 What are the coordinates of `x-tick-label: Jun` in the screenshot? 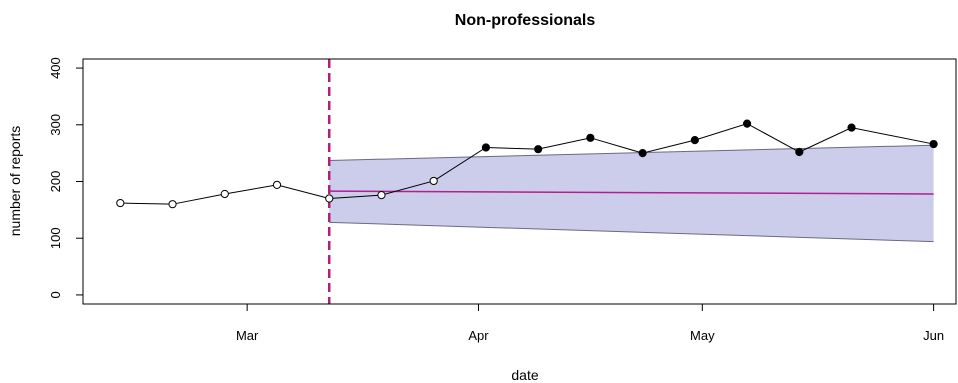 It's located at (933, 335).